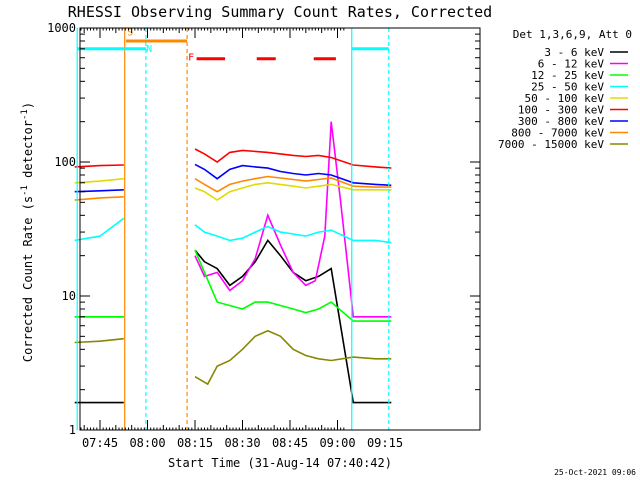  Describe the element at coordinates (567, 75) in the screenshot. I see `legend-label-2: 12 - 25 keV` at that location.